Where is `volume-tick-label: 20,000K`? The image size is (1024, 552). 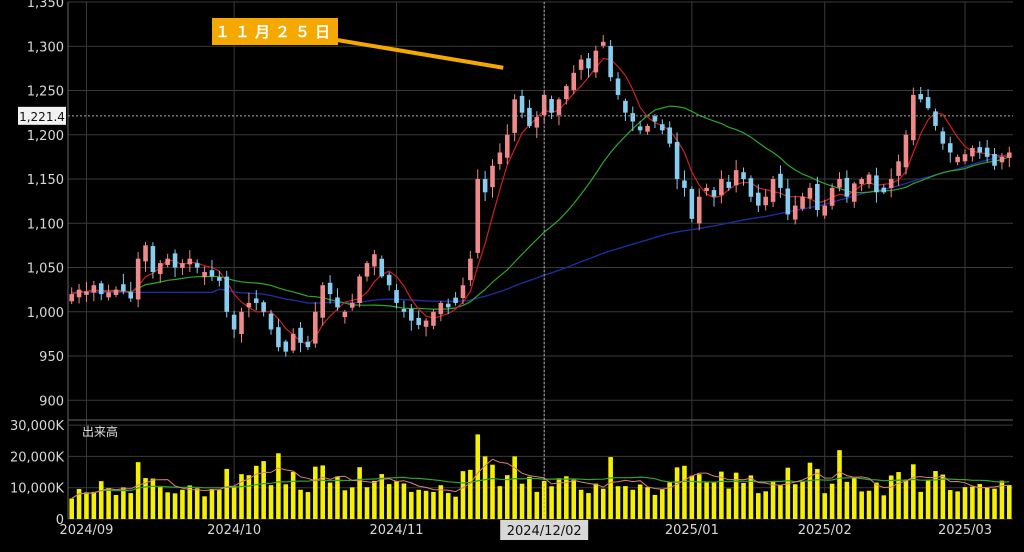
volume-tick-label: 20,000K is located at coordinates (37, 457).